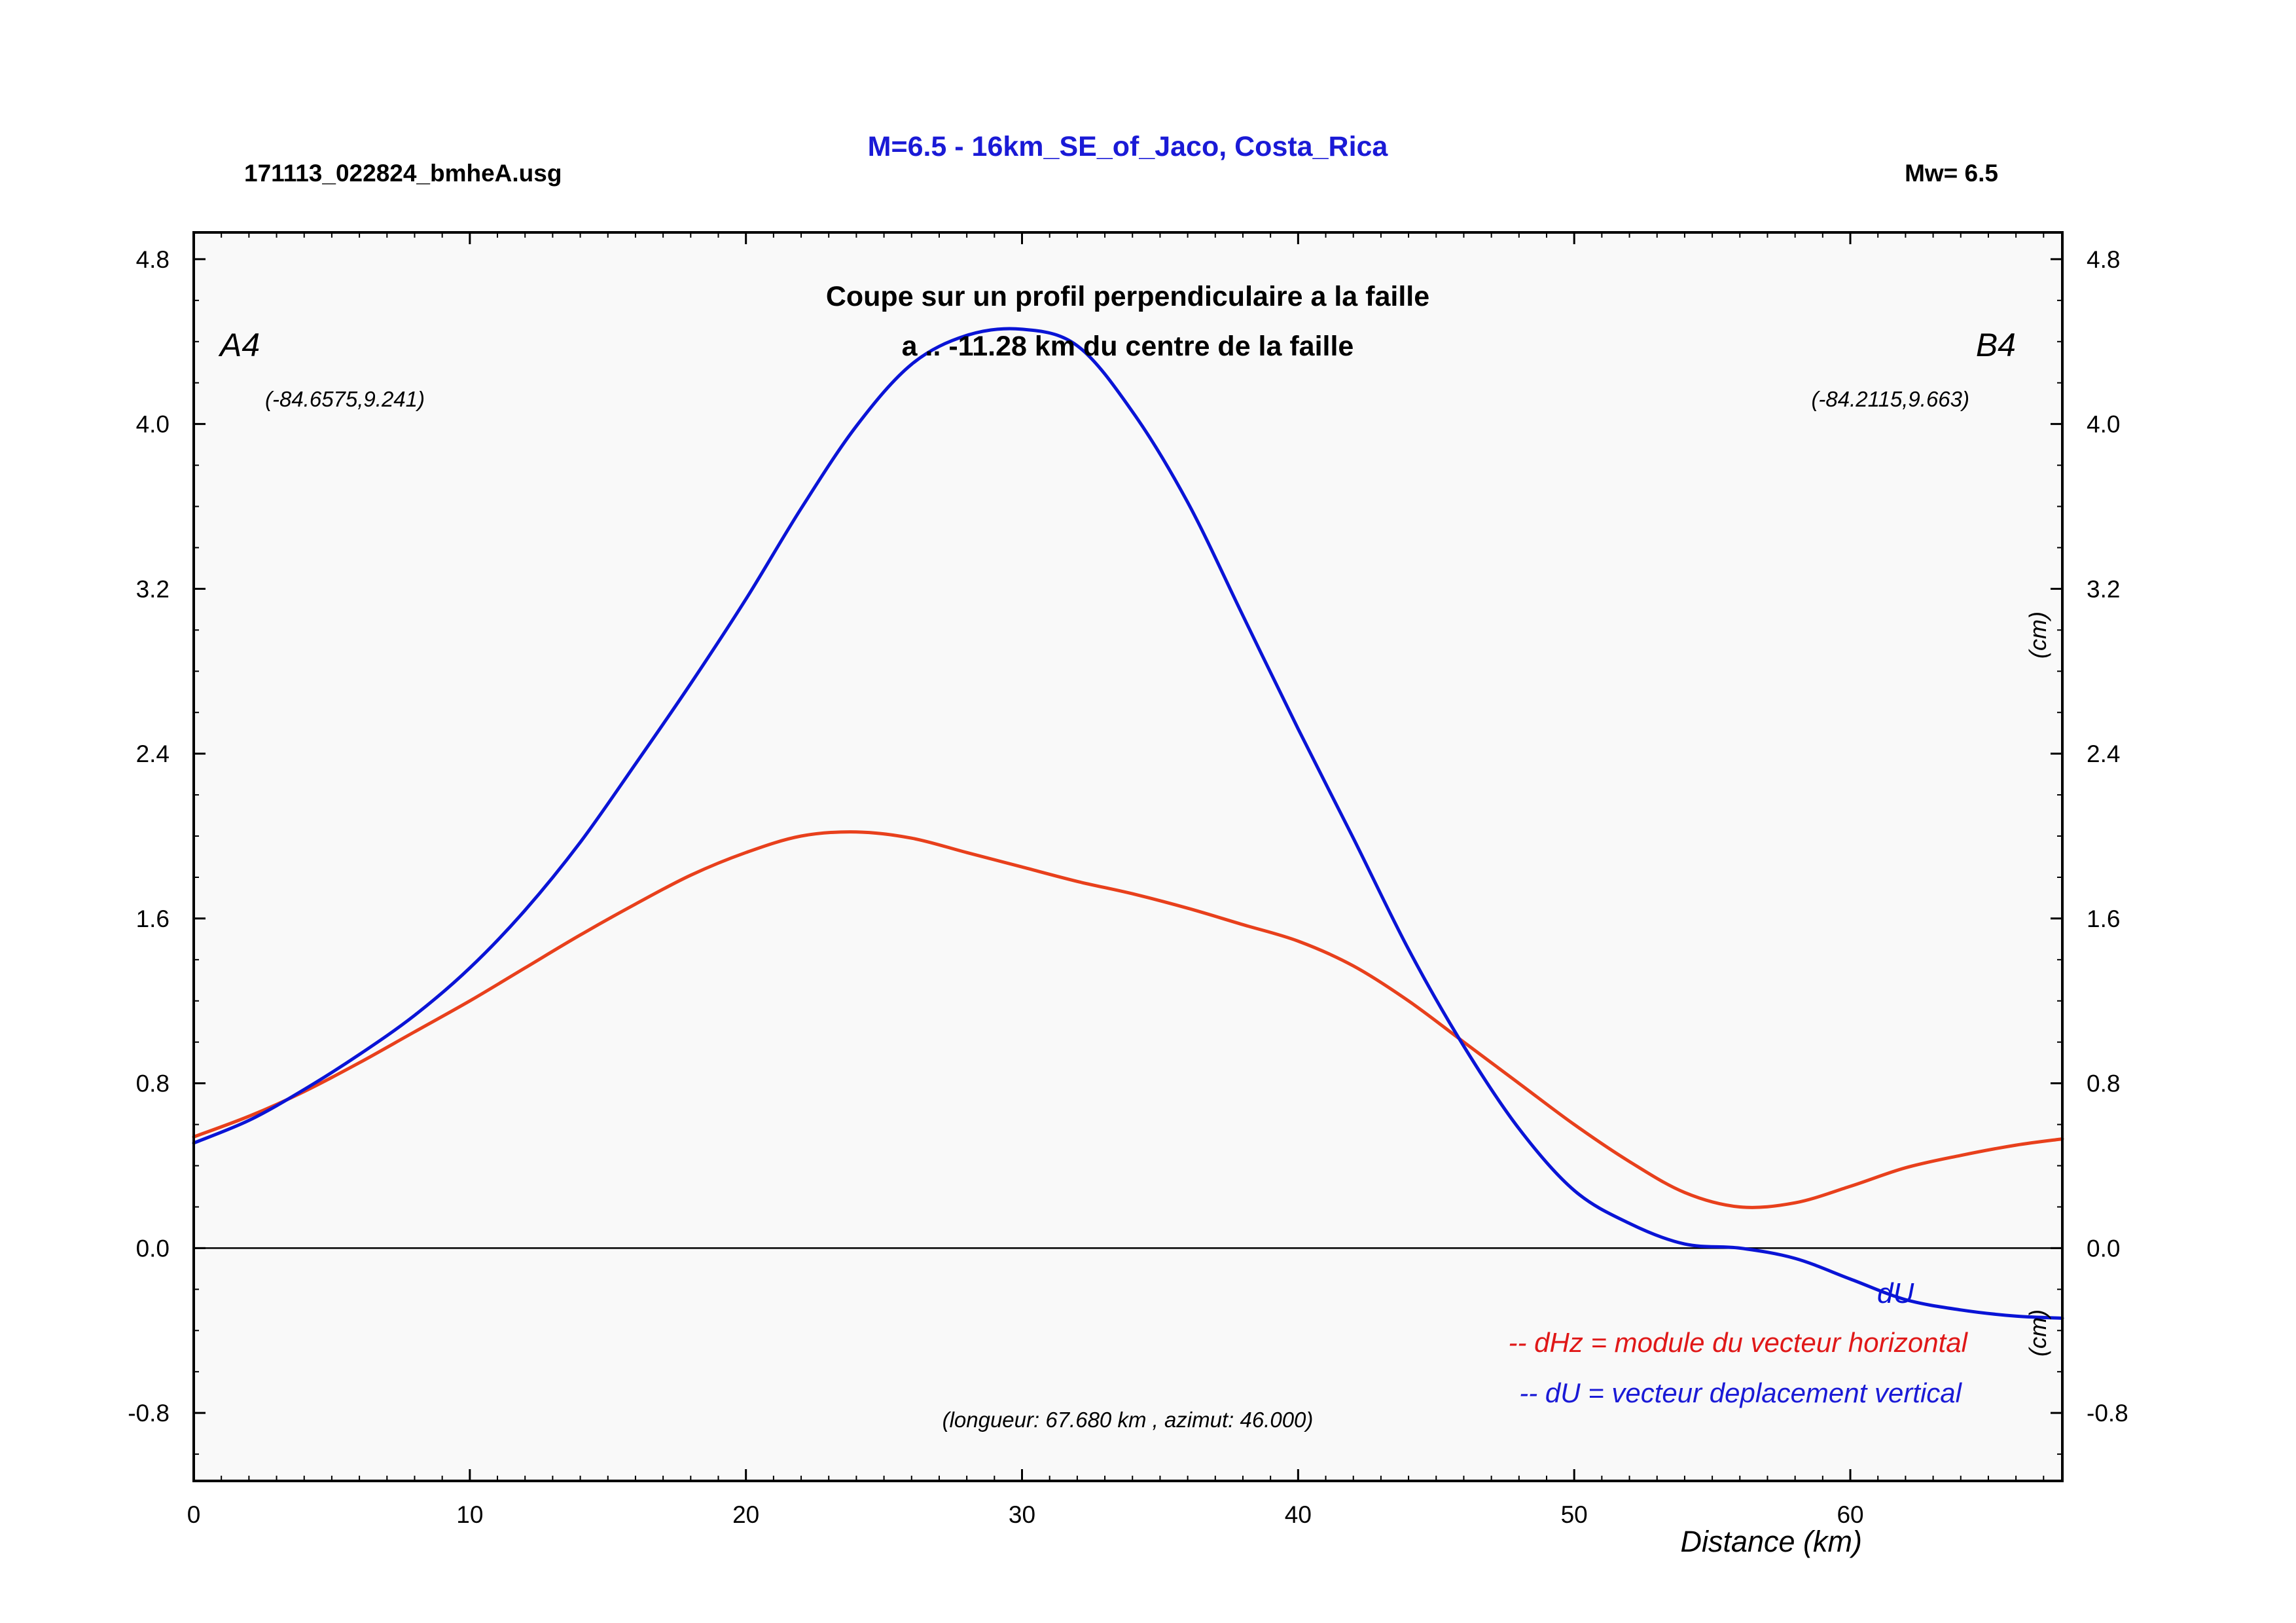 The image size is (2296, 1623). What do you see at coordinates (153, 918) in the screenshot?
I see `y-tick-label-left: 1.6` at bounding box center [153, 918].